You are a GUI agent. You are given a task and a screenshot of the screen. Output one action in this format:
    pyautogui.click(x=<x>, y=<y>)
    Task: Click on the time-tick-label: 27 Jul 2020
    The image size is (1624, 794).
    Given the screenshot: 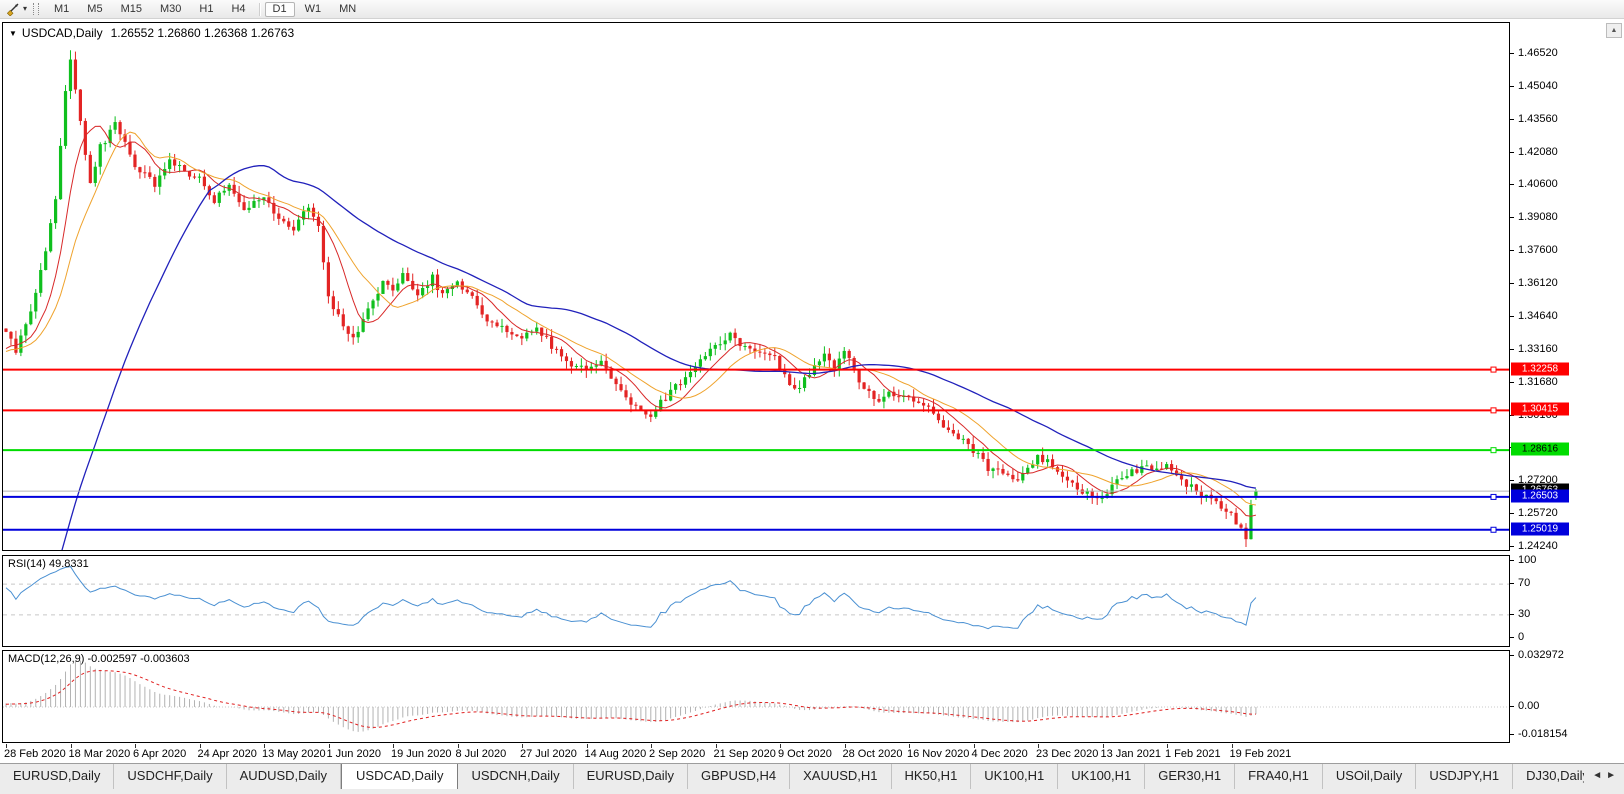 What is the action you would take?
    pyautogui.click(x=548, y=754)
    